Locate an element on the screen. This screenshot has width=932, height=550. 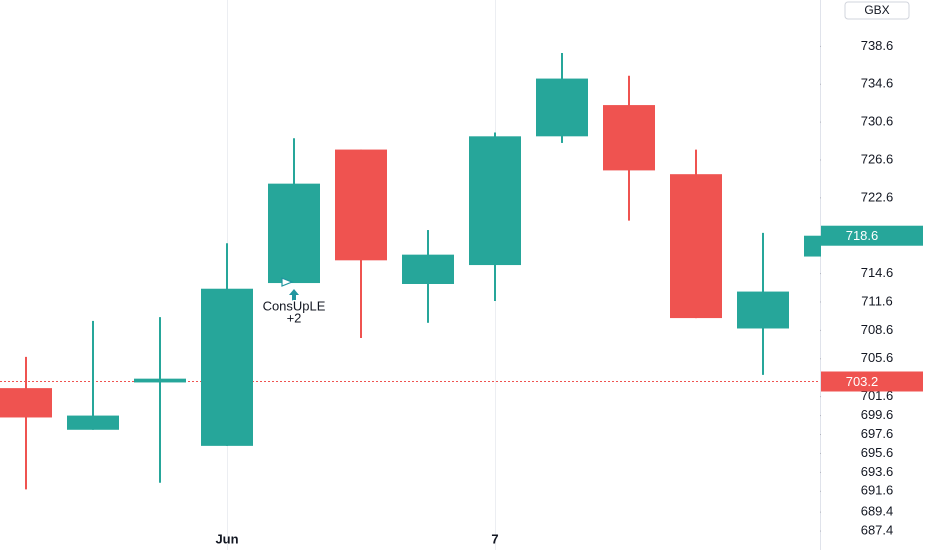
price-label: 718.6 is located at coordinates (862, 235).